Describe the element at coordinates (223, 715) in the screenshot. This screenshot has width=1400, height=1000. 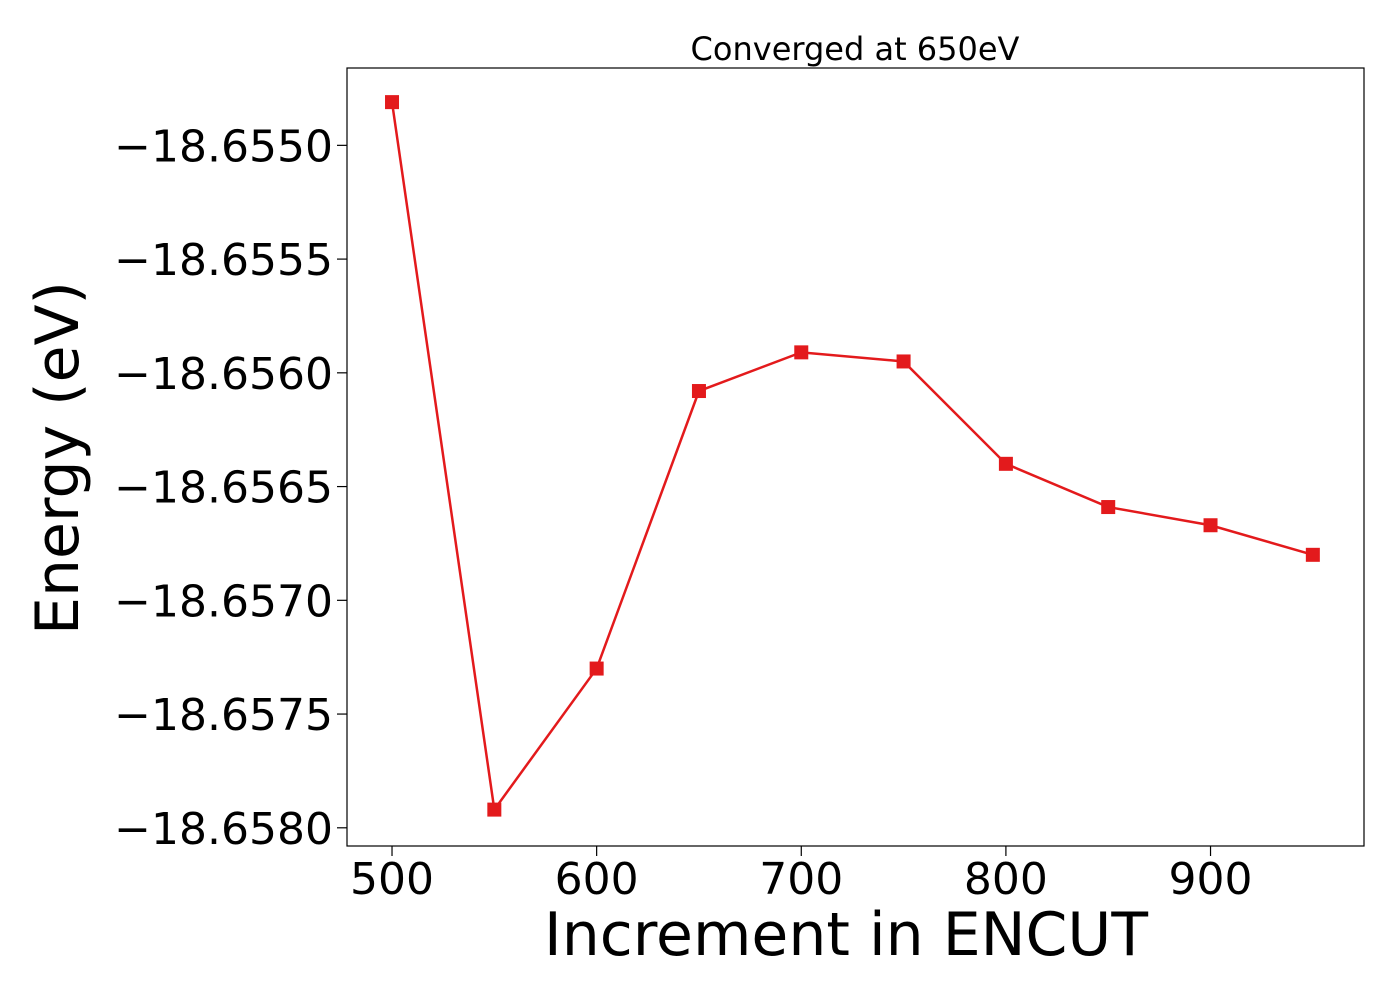
I see `y-tick-label: −18.6575` at that location.